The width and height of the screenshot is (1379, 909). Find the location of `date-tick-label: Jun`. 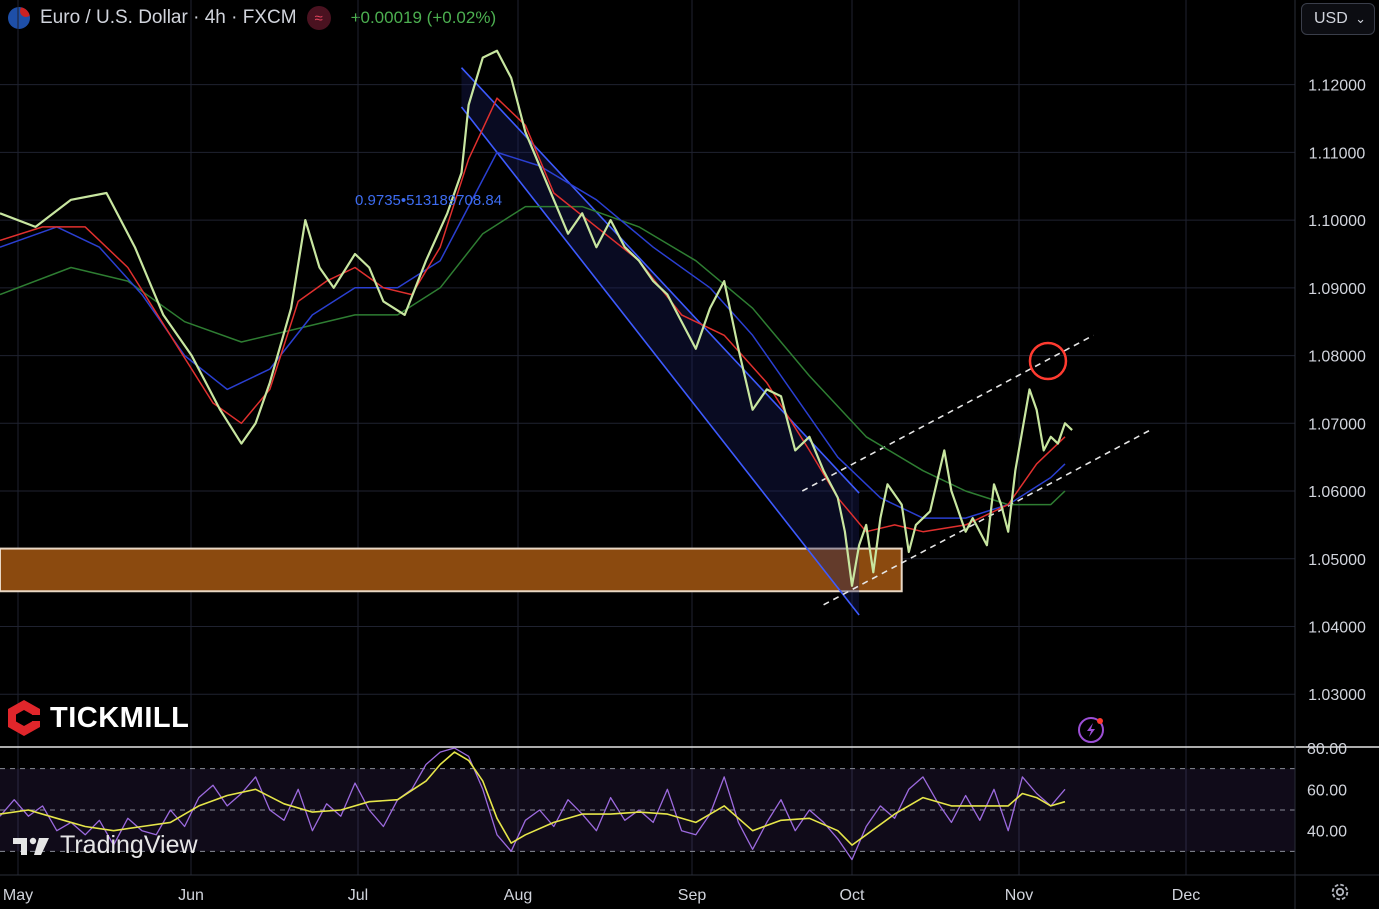

date-tick-label: Jun is located at coordinates (191, 895).